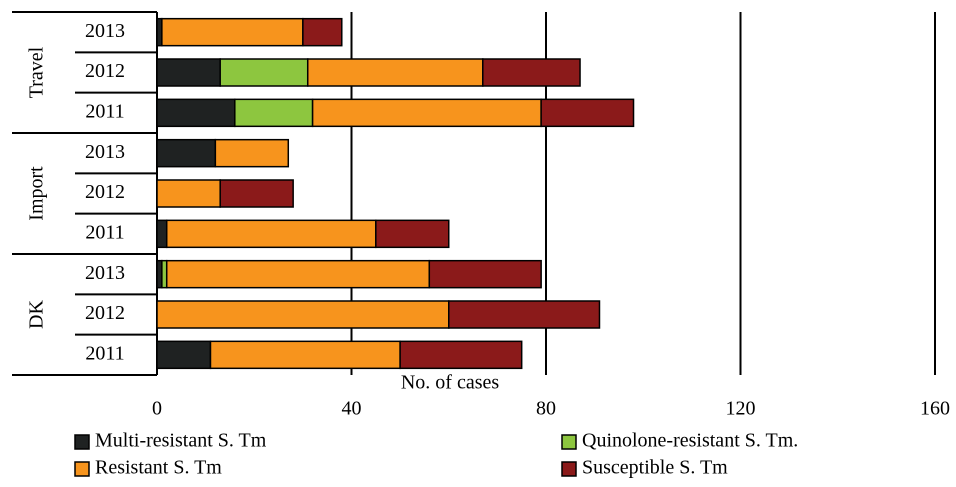  What do you see at coordinates (546, 409) in the screenshot?
I see `x-tick-label: 80` at bounding box center [546, 409].